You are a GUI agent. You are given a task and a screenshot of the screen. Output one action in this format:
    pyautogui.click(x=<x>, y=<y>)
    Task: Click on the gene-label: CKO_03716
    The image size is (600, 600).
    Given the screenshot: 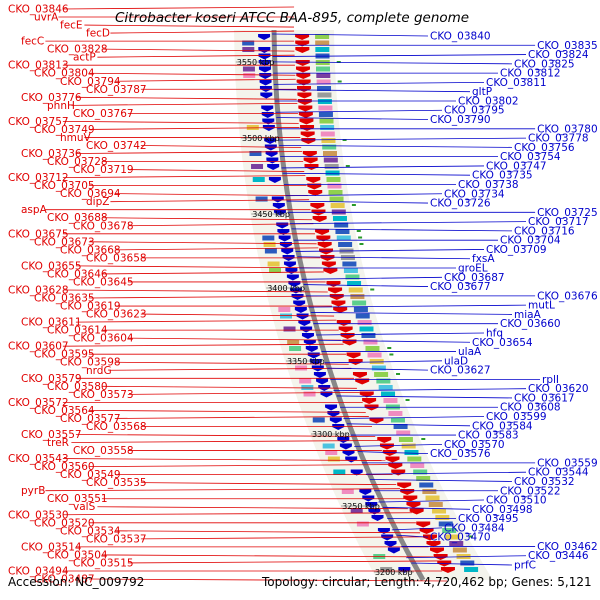 What is the action you would take?
    pyautogui.click(x=544, y=231)
    